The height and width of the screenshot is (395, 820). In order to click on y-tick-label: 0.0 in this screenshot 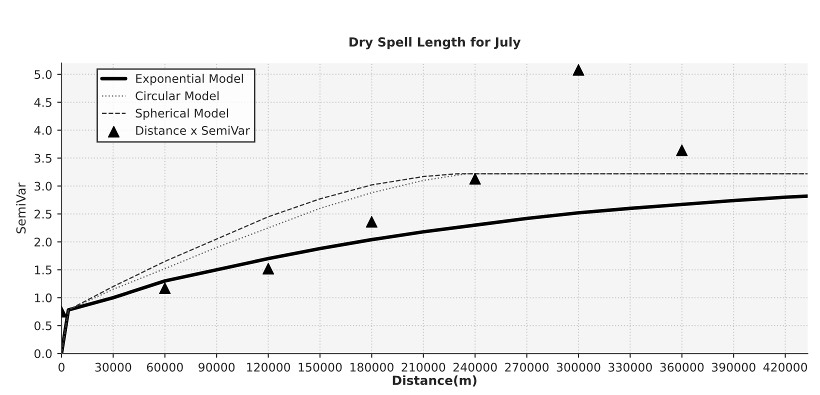, I will do `click(43, 353)`.